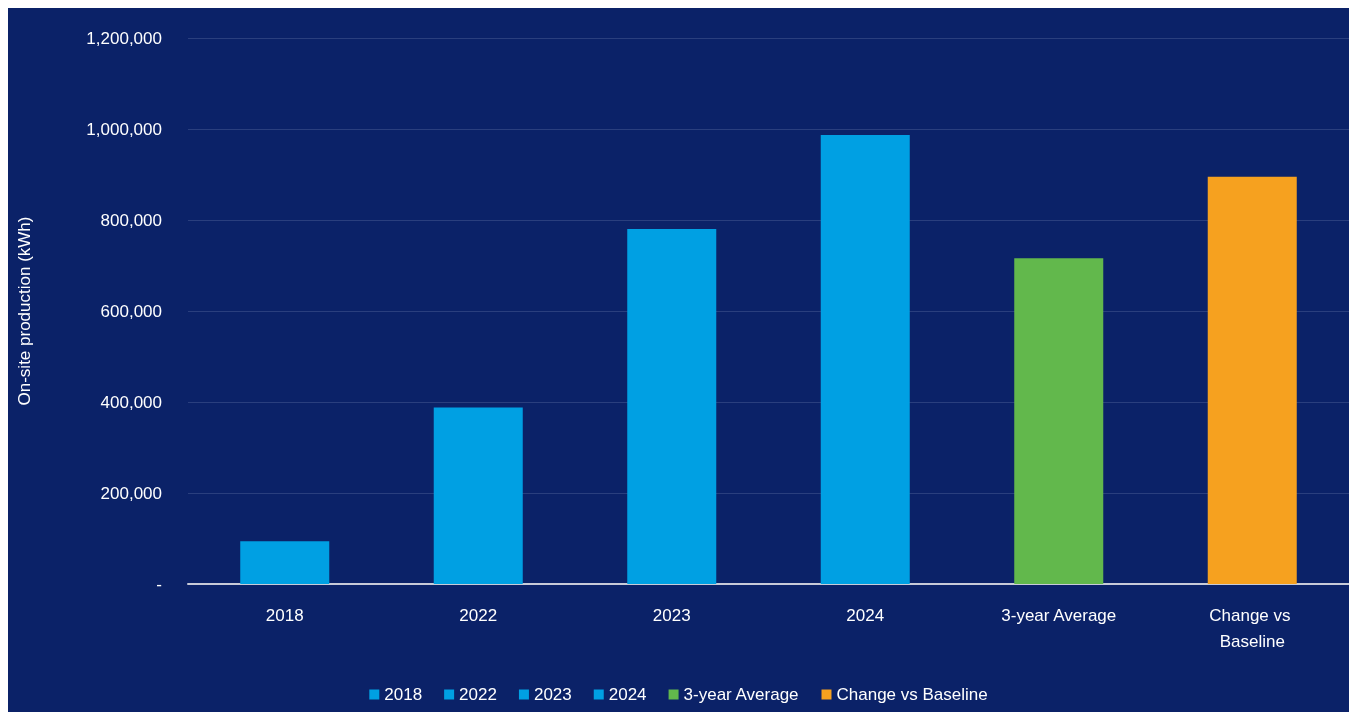 The image size is (1357, 720). What do you see at coordinates (912, 694) in the screenshot?
I see `legend-label: Change vs Baseline` at bounding box center [912, 694].